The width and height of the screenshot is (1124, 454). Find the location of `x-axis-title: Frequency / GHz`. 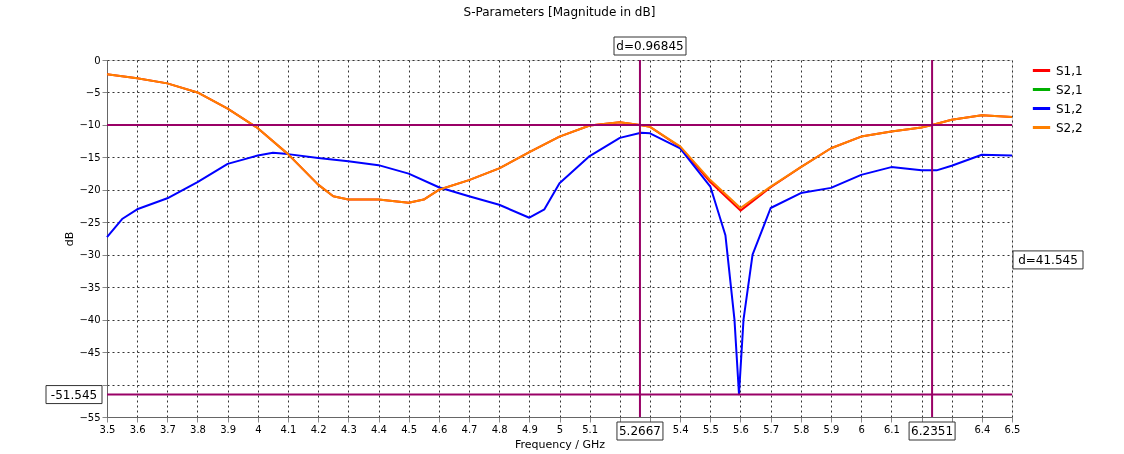

x-axis-title: Frequency / GHz is located at coordinates (560, 444).